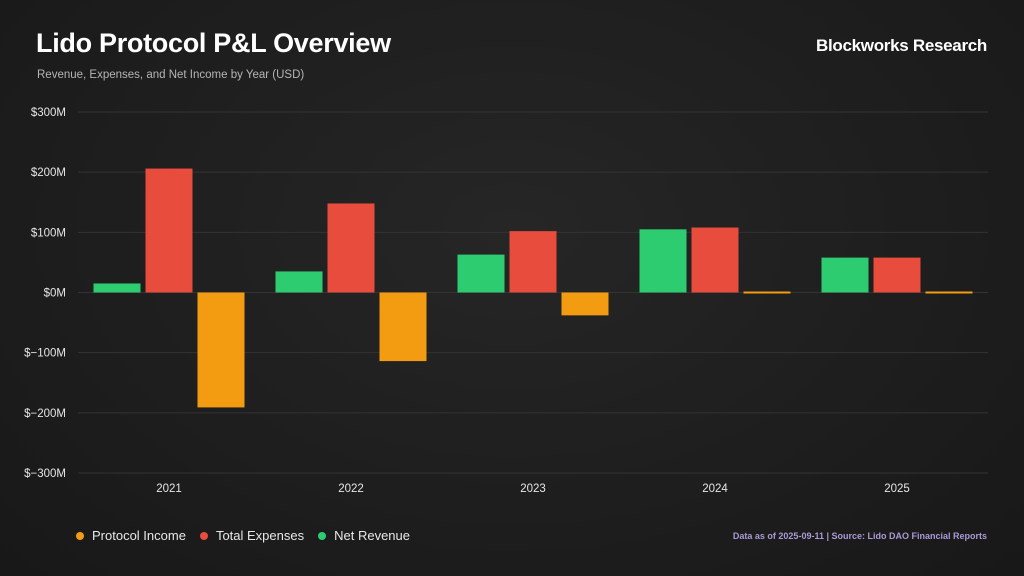 The height and width of the screenshot is (576, 1024). Describe the element at coordinates (45, 474) in the screenshot. I see `y-tick-label: $−300M` at that location.